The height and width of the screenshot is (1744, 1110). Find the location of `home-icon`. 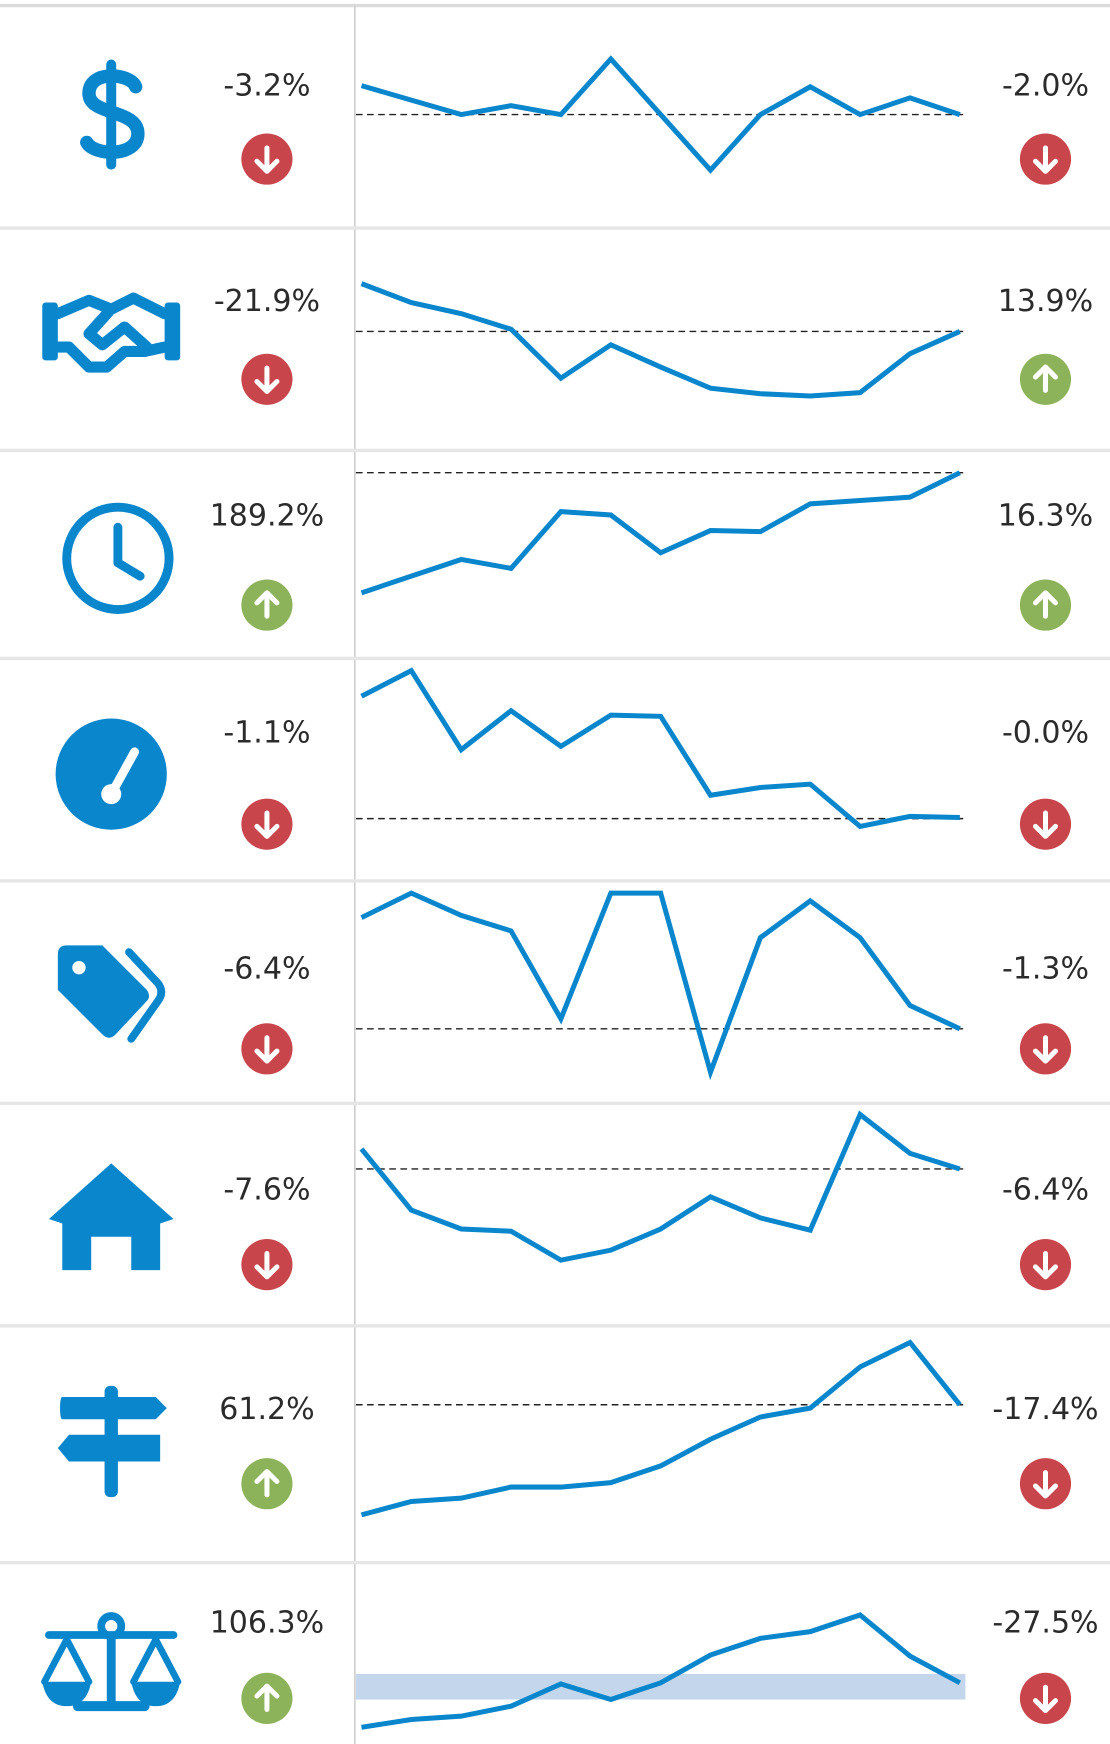

home-icon is located at coordinates (111, 1217).